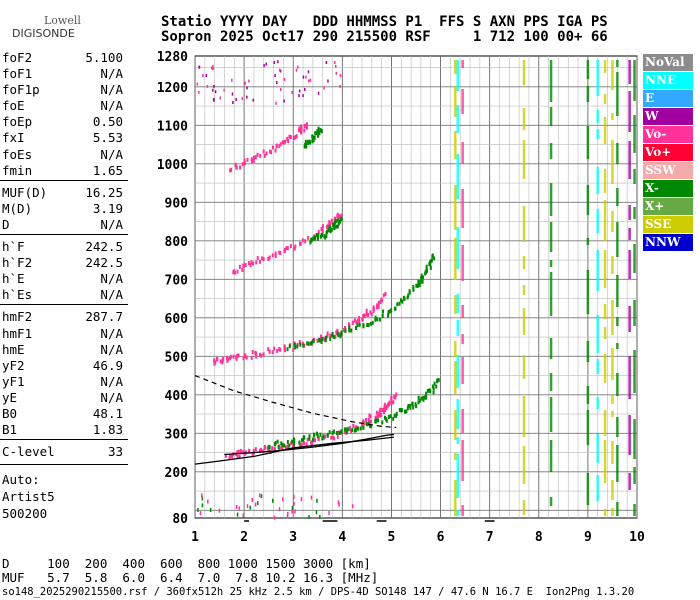 The width and height of the screenshot is (700, 600). I want to click on legend-item-x: X-, so click(668, 188).